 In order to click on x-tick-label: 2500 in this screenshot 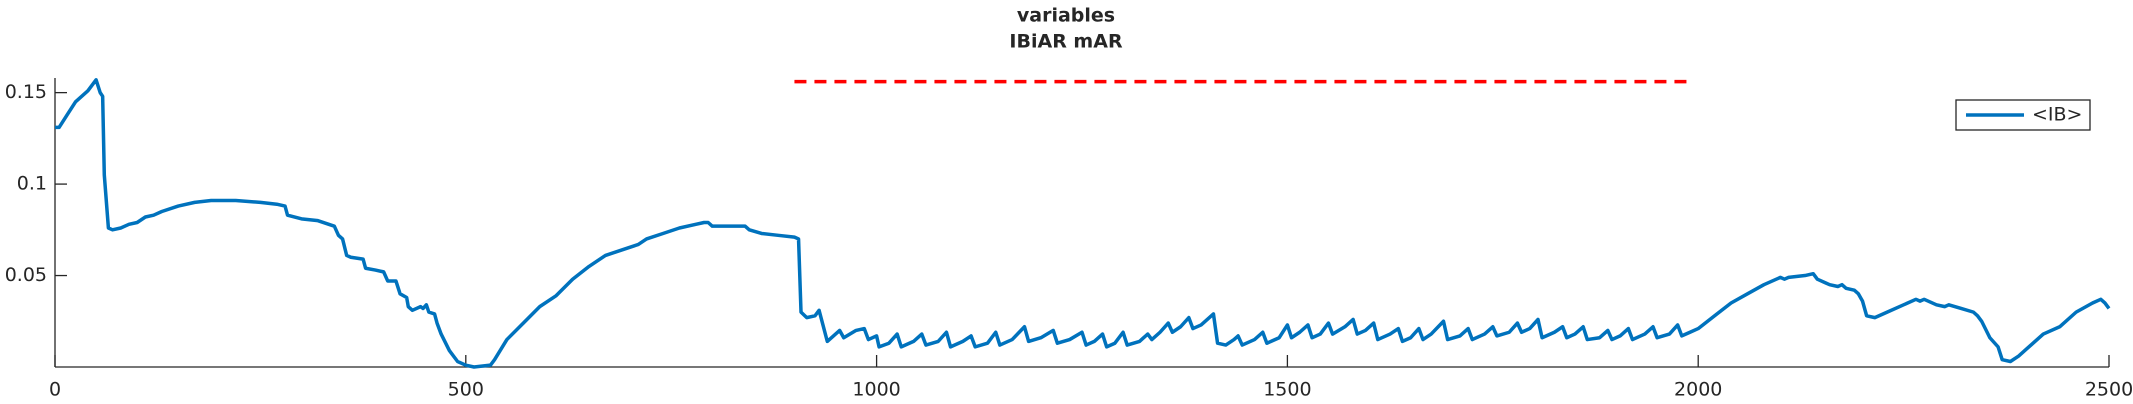, I will do `click(2109, 390)`.